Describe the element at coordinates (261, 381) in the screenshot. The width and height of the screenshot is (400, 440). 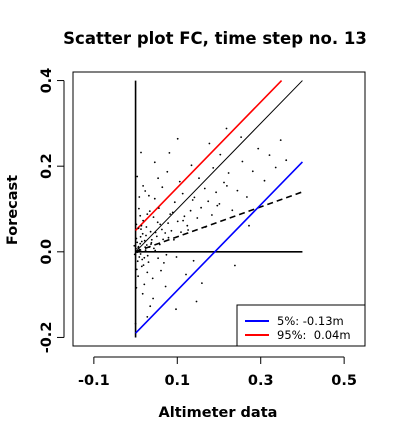
I see `x-tick-label: 0.3` at that location.